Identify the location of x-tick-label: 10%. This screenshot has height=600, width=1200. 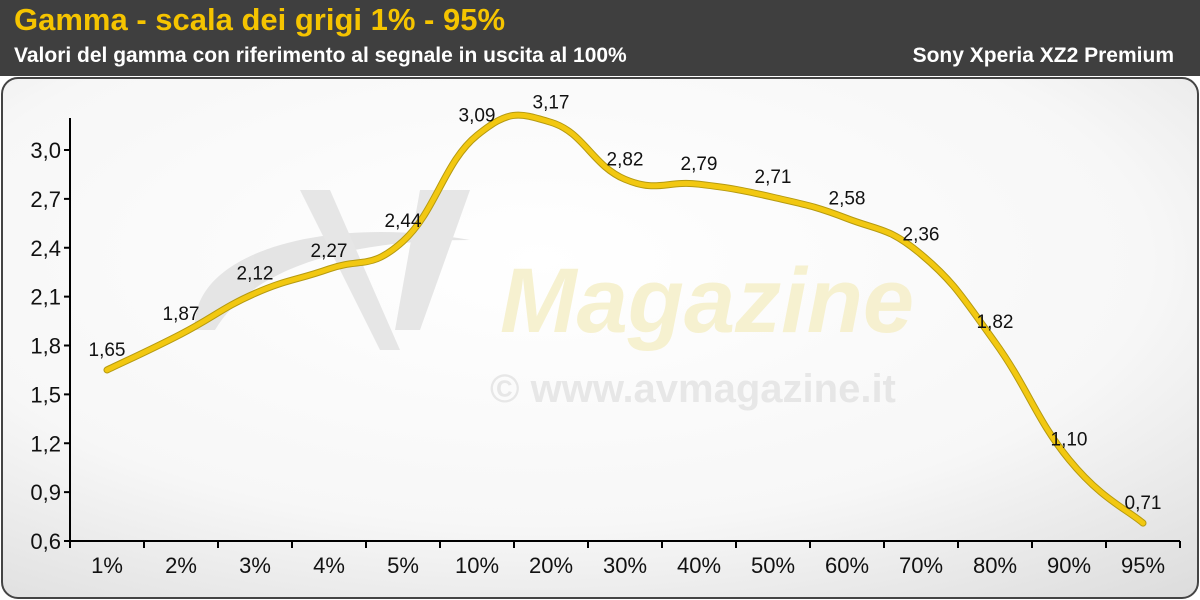
(477, 565).